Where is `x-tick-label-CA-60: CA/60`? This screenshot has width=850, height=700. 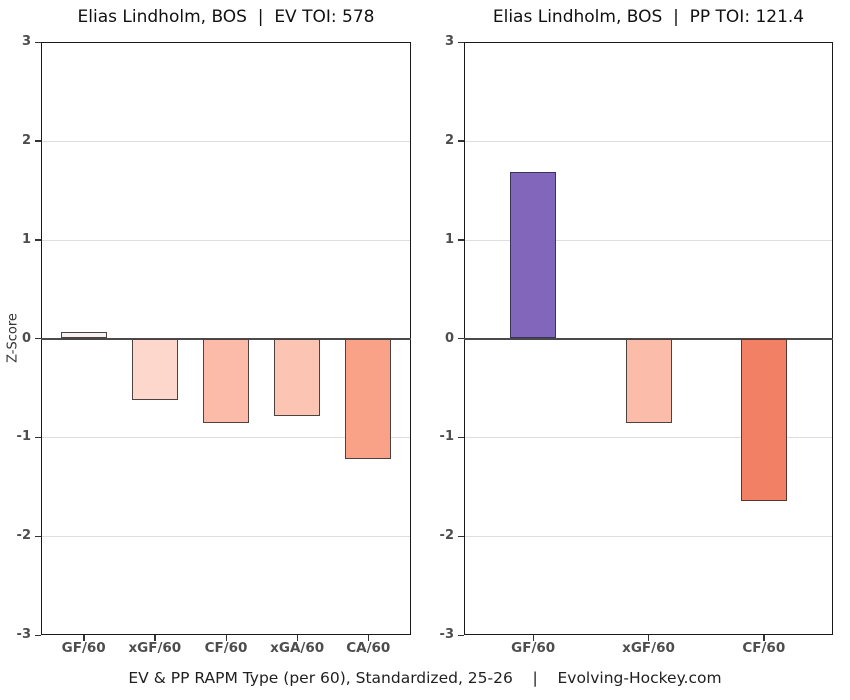 x-tick-label-CA-60: CA/60 is located at coordinates (368, 648).